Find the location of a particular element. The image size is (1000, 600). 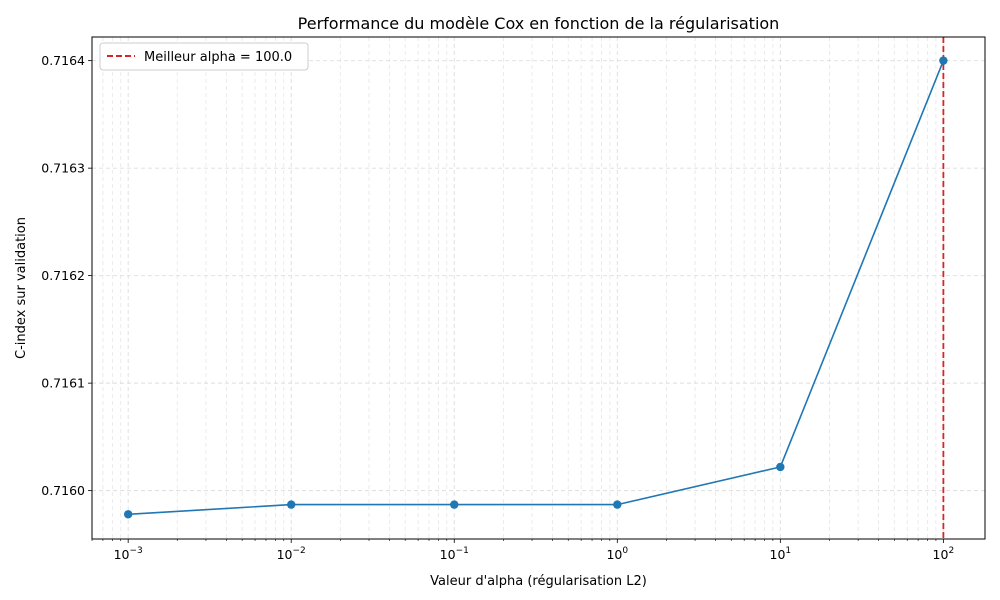

y-axis: 0.7160 0.7161 0.7162 0.7163 0.7164 is located at coordinates (66, 275).